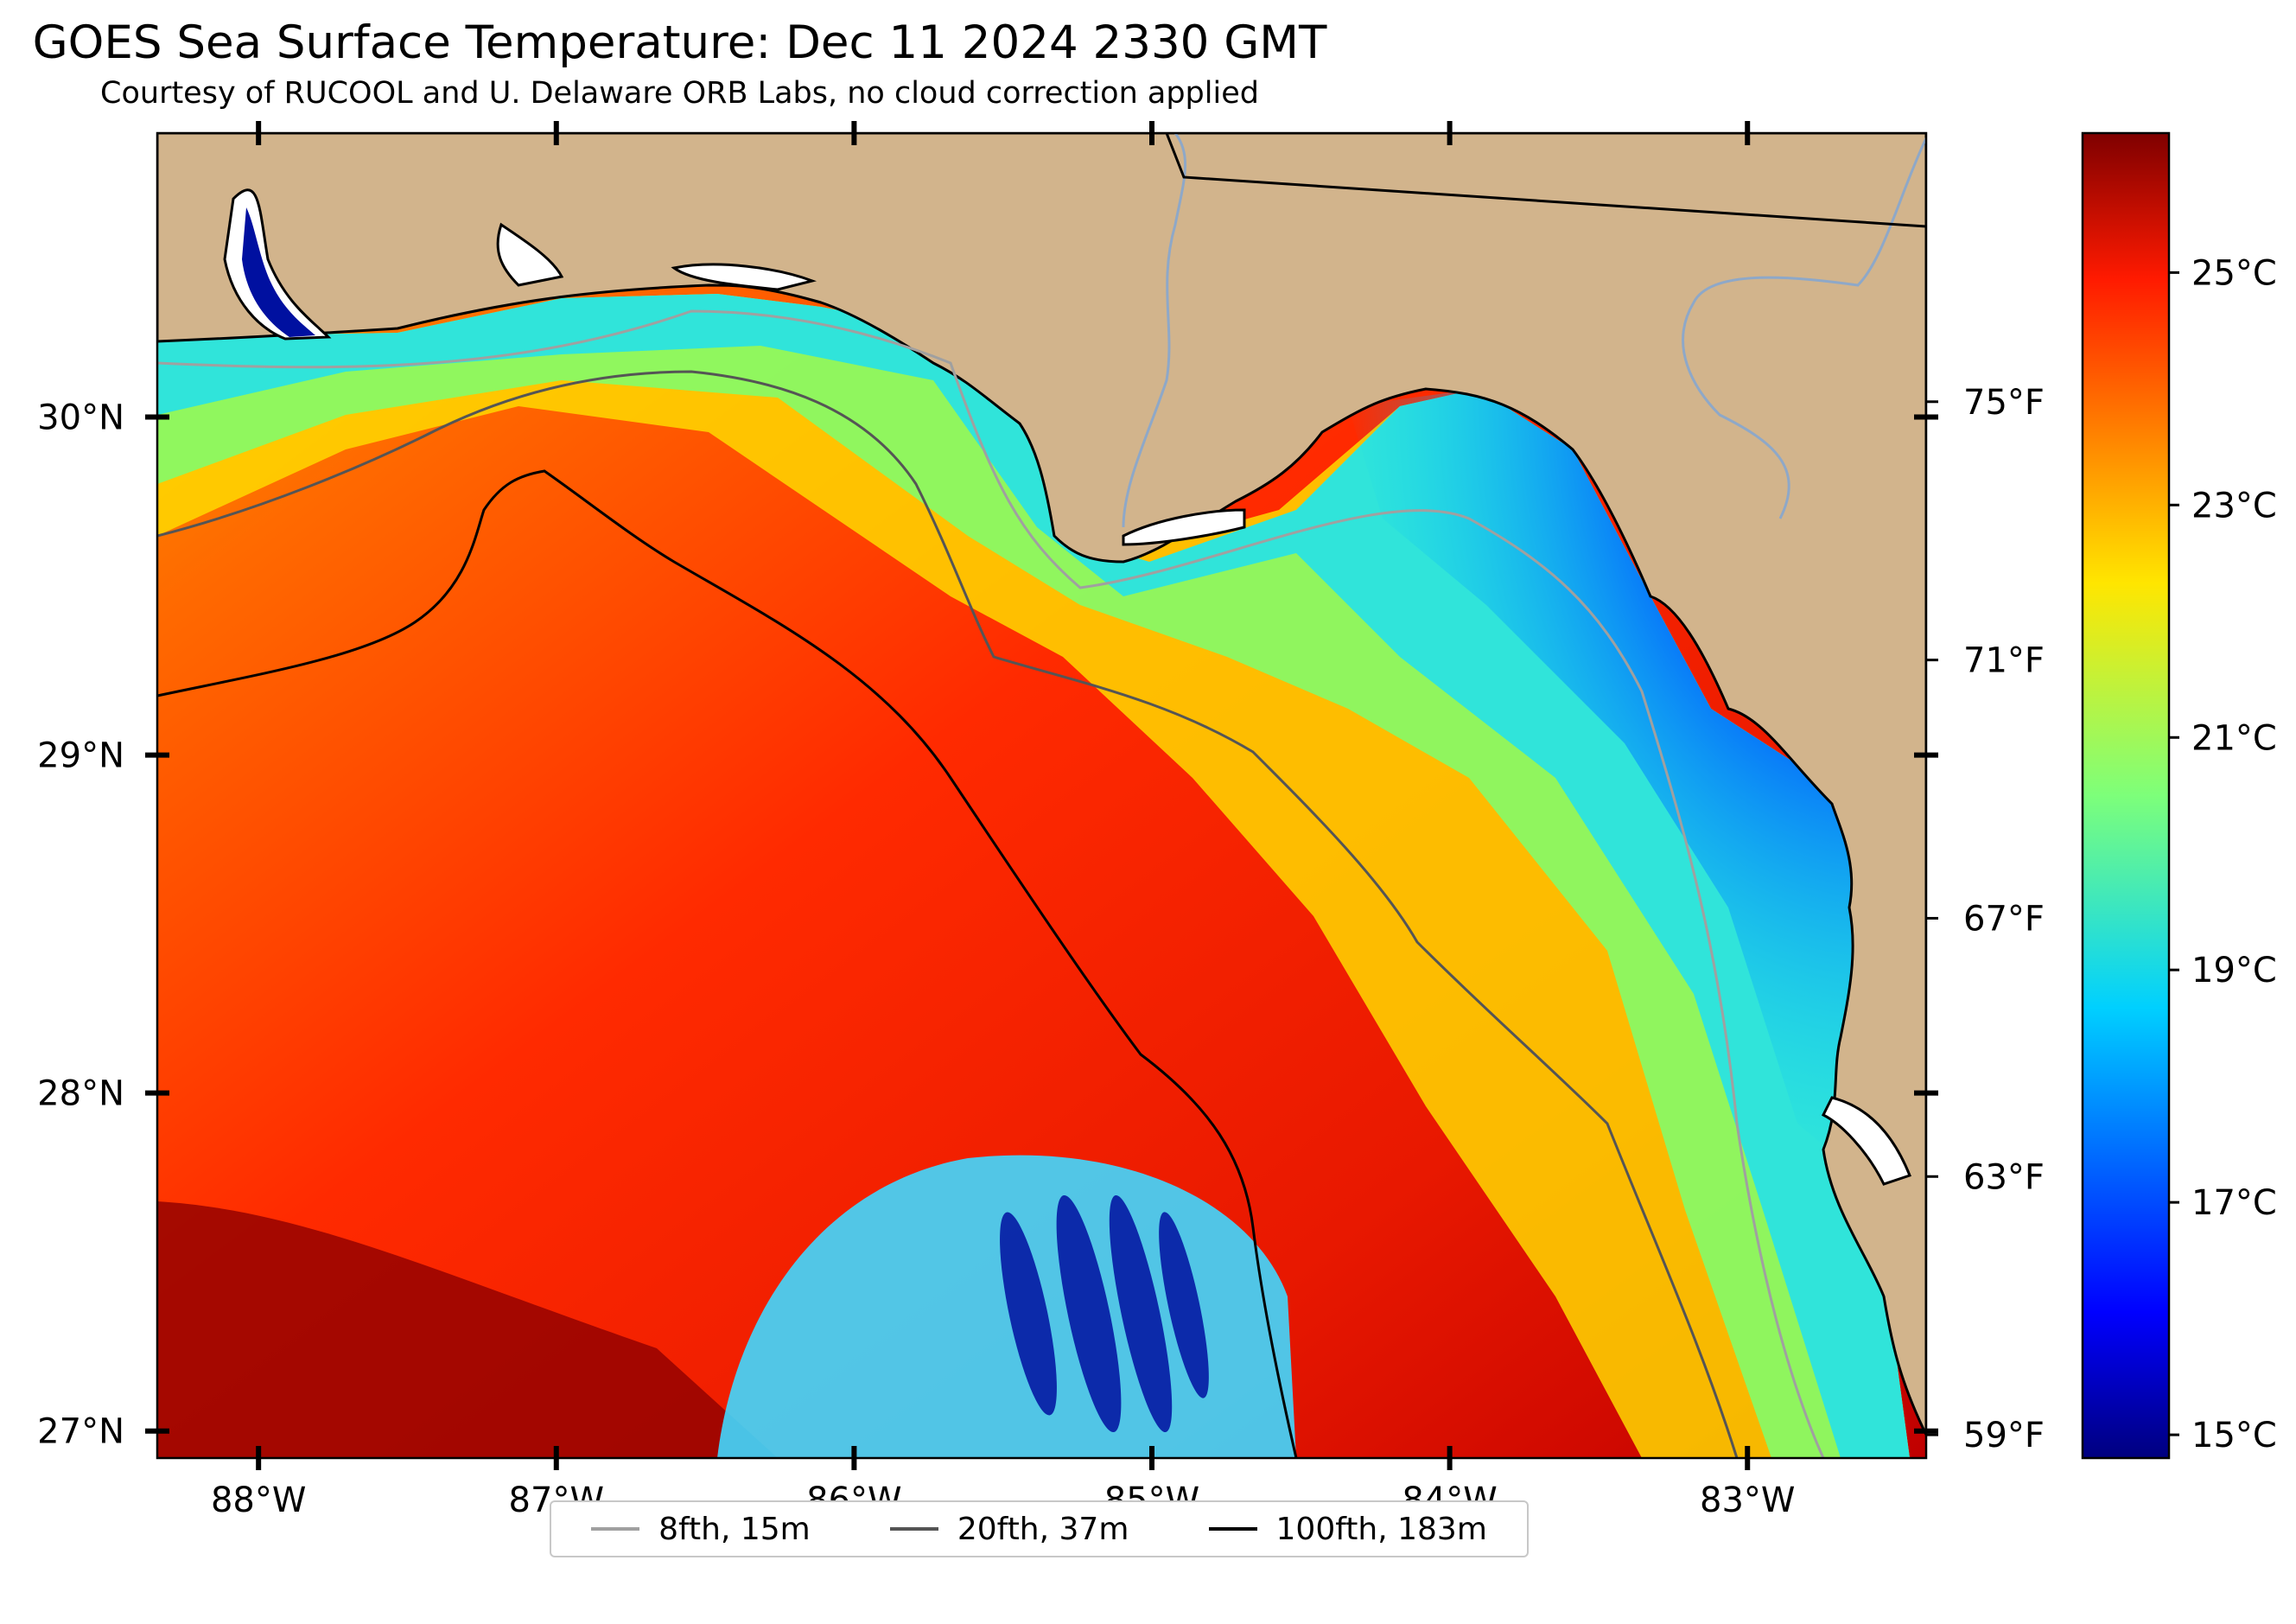 The height and width of the screenshot is (1624, 2296). I want to click on sst-cool-stripes, so click(1104, 1313).